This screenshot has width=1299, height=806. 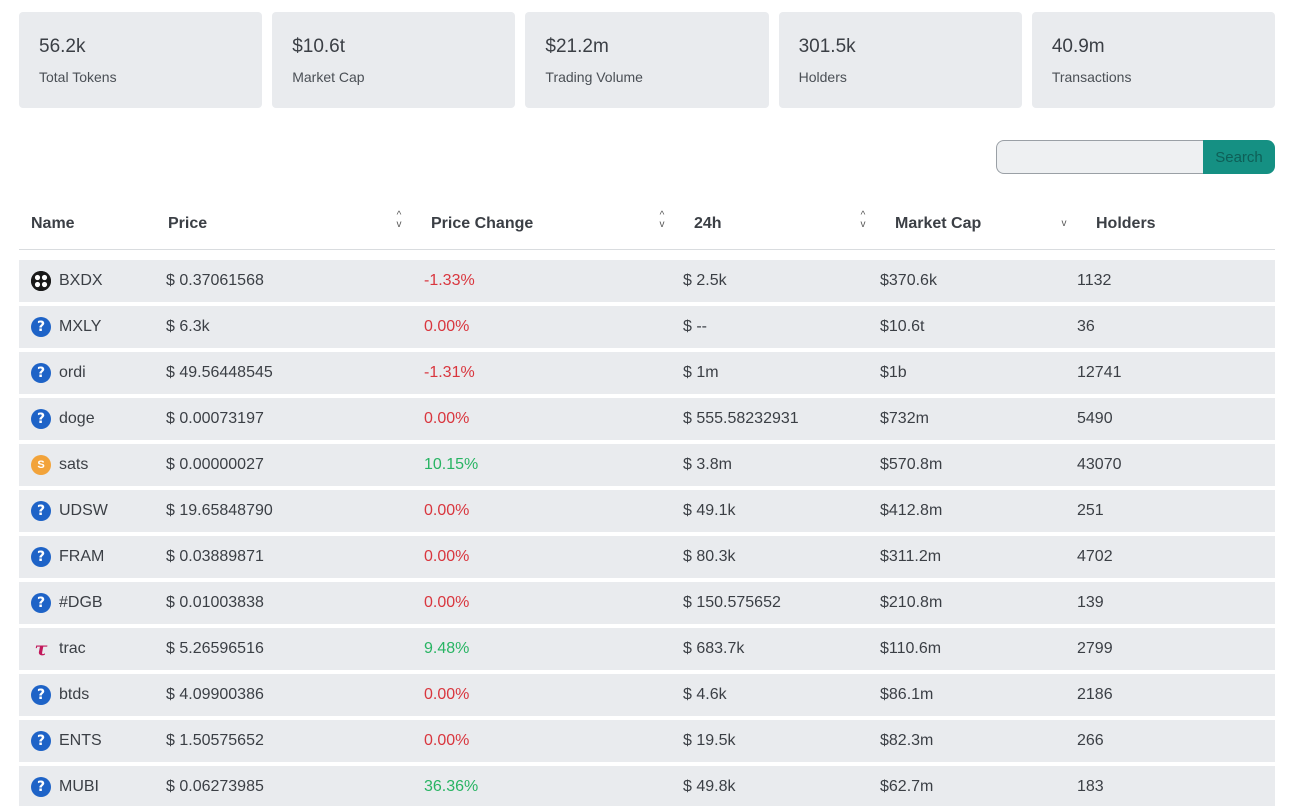 I want to click on token-volume-24h: $ 49.1k, so click(x=709, y=510).